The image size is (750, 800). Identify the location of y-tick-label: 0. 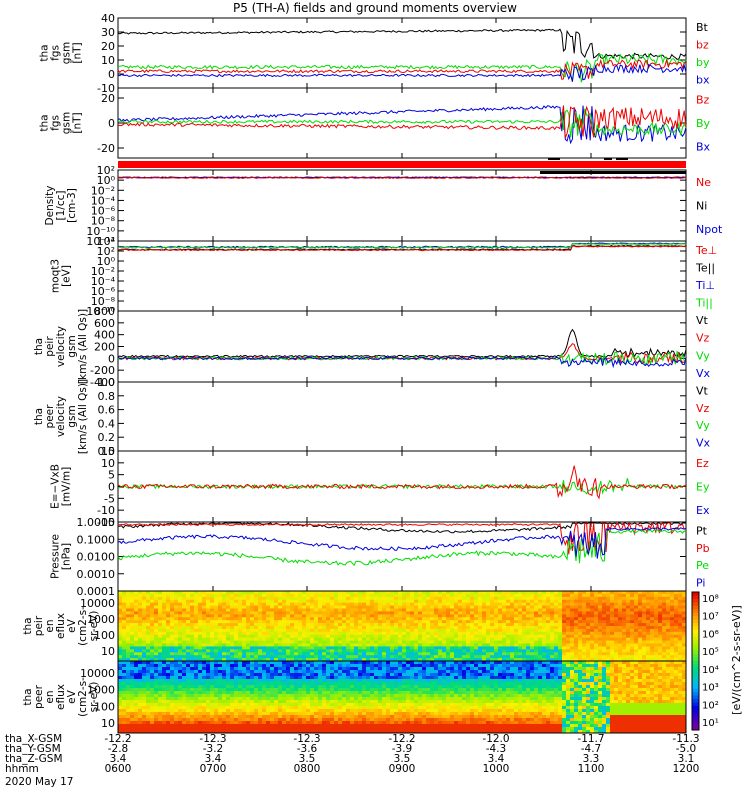
(111, 74).